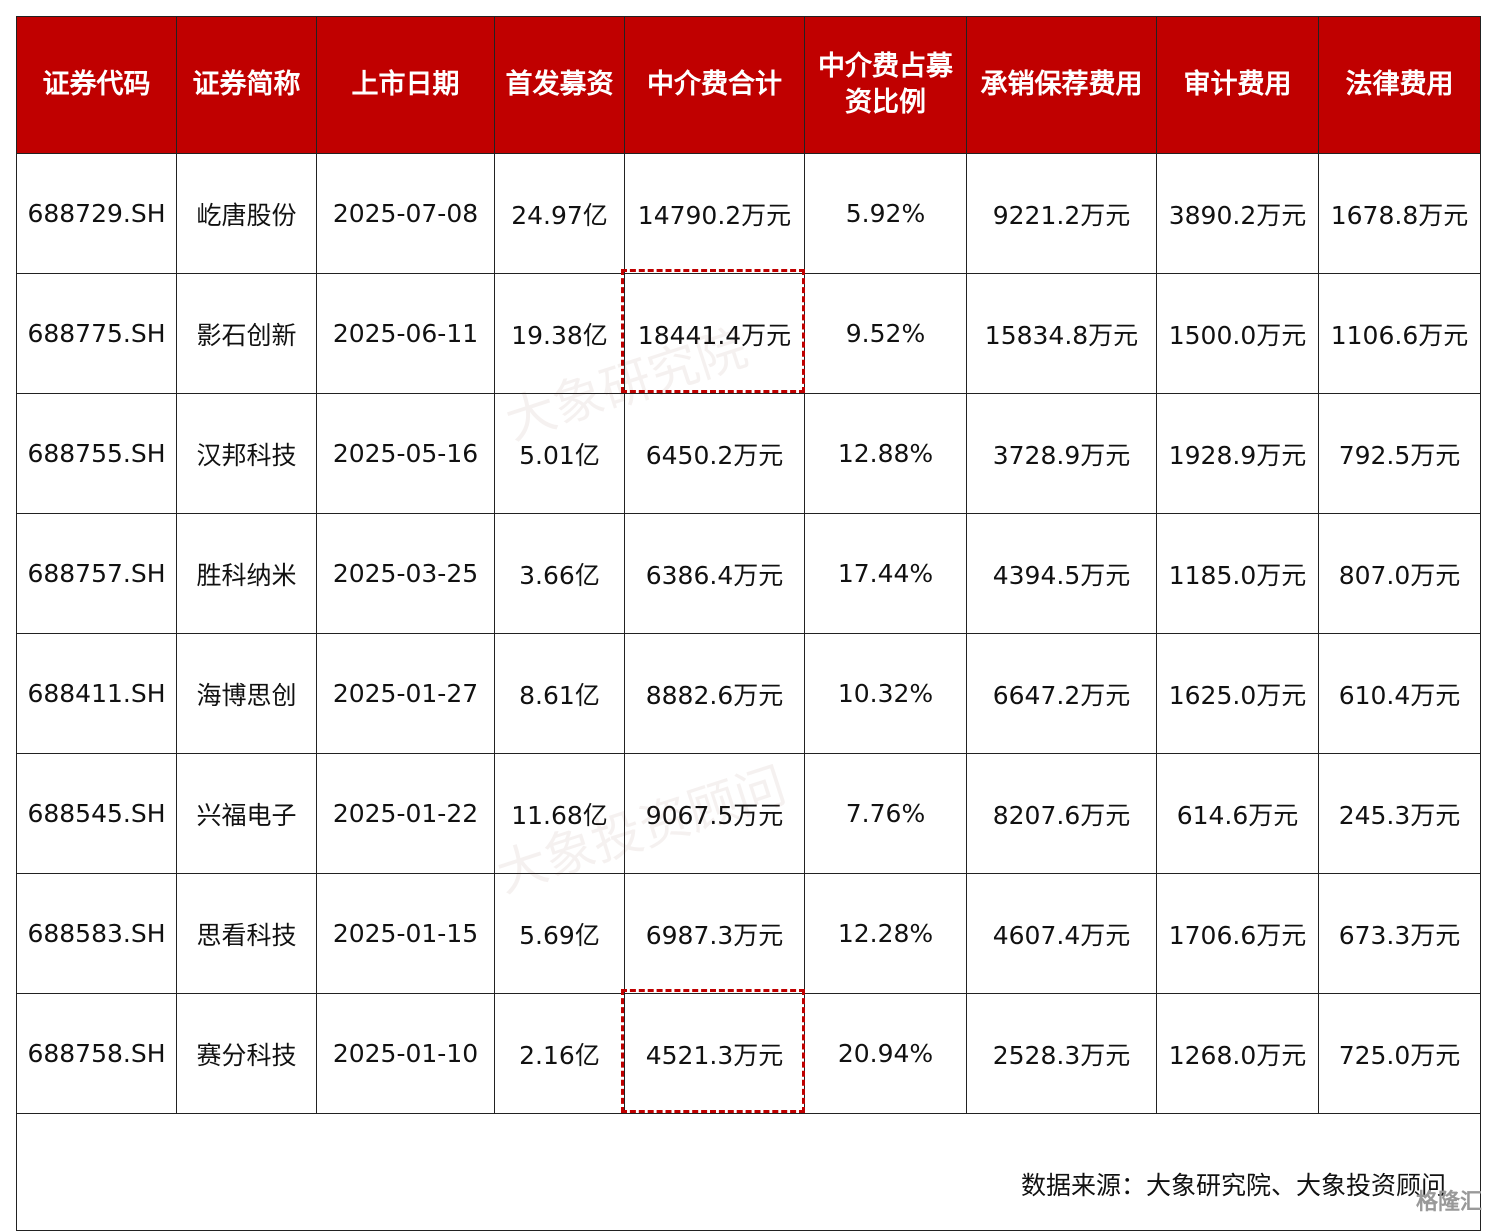 The width and height of the screenshot is (1496, 1231). I want to click on table-cell: 1928.9万元, so click(1237, 453).